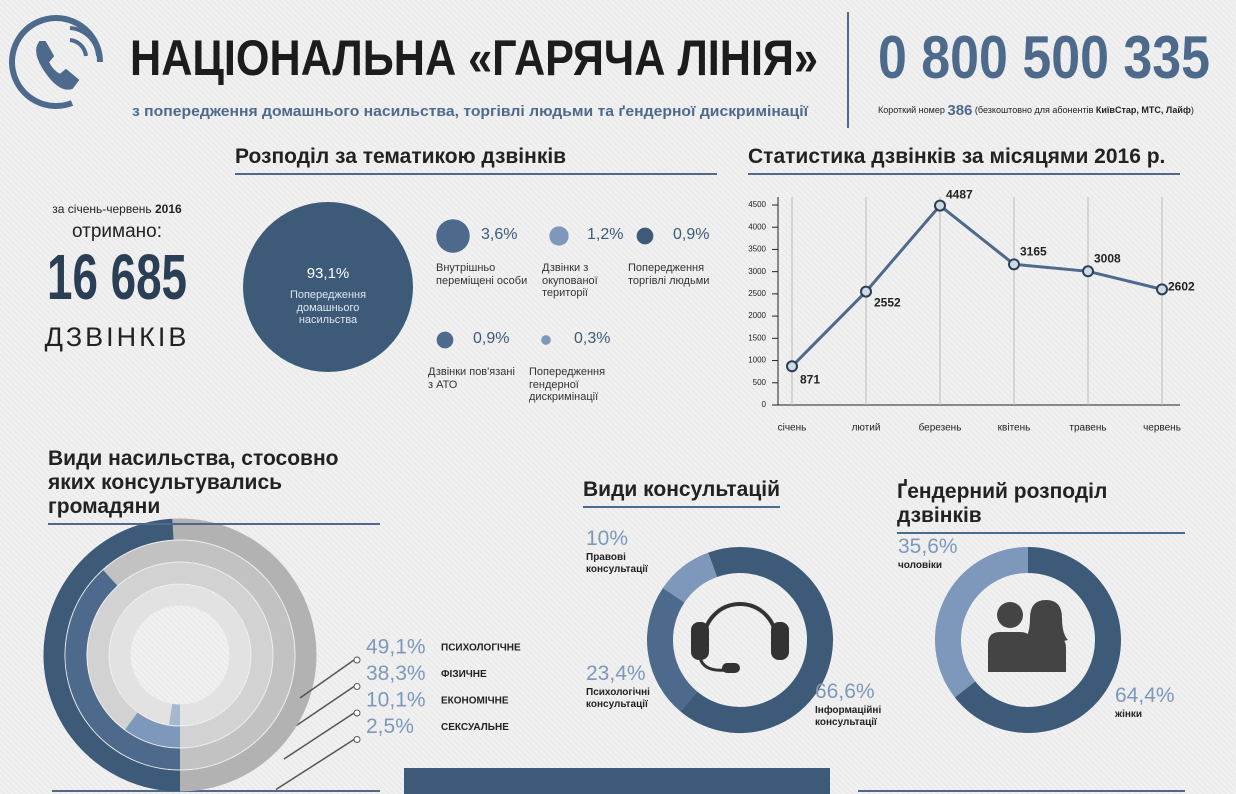 The width and height of the screenshot is (1236, 794). Describe the element at coordinates (396, 673) in the screenshot. I see `value-label: 38,3%` at that location.